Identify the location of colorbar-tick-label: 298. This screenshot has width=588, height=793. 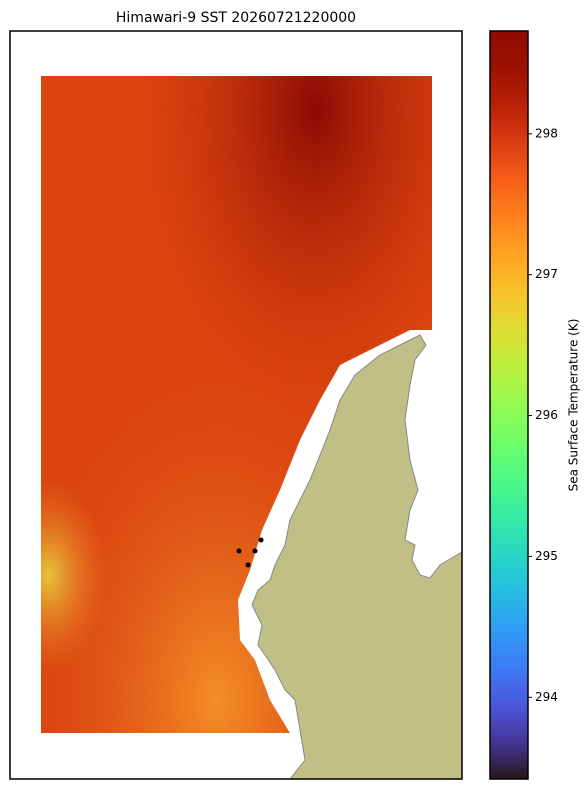
(546, 133).